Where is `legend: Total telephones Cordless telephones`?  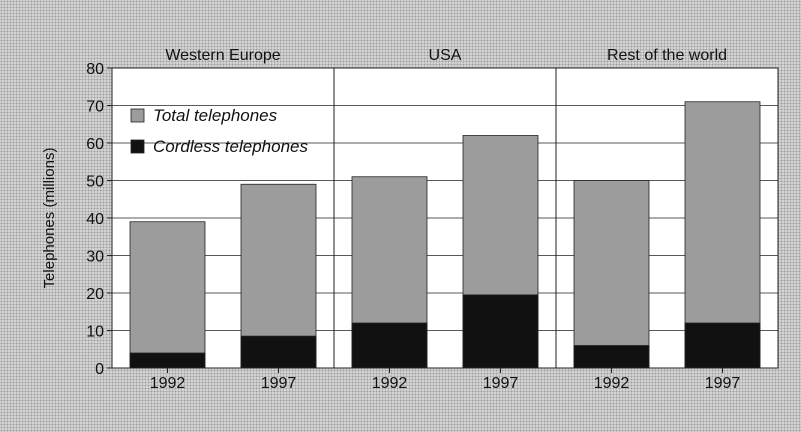
legend: Total telephones Cordless telephones is located at coordinates (219, 131).